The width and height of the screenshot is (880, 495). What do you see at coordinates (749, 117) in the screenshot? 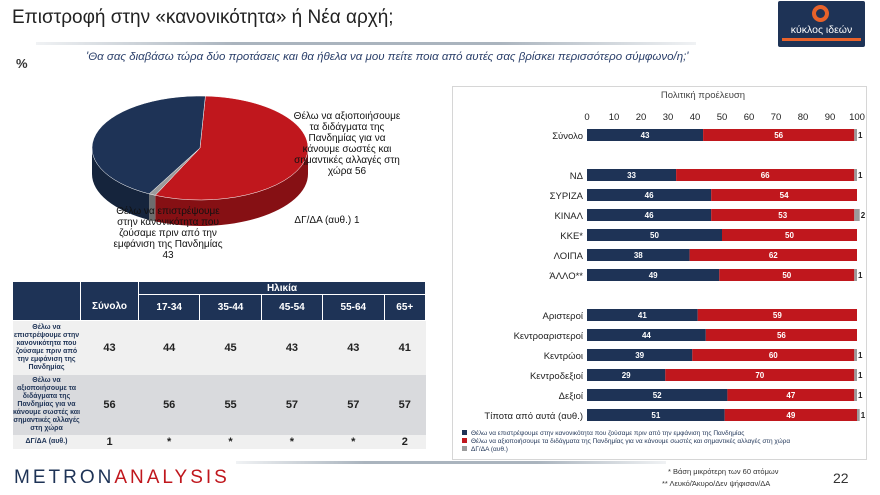
I see `x-tick-label: 60` at bounding box center [749, 117].